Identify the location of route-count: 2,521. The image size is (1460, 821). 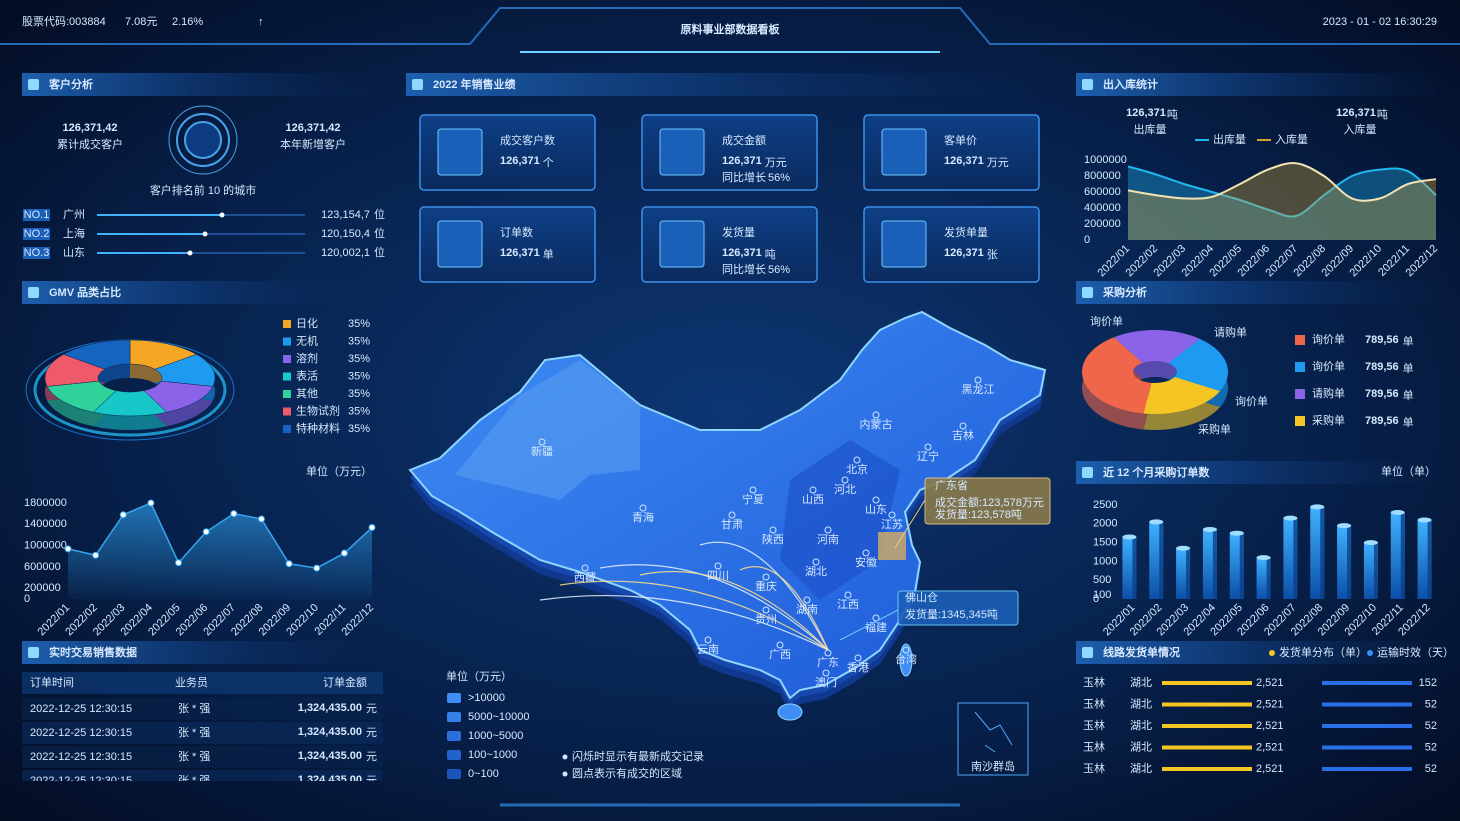
(1270, 726).